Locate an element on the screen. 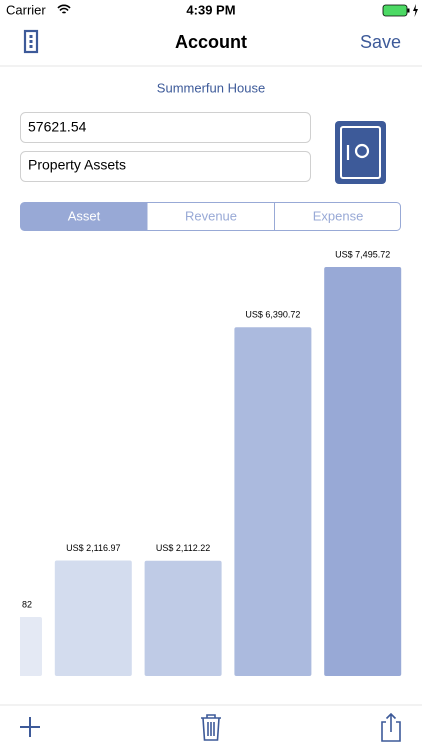  menu-button is located at coordinates (31, 41).